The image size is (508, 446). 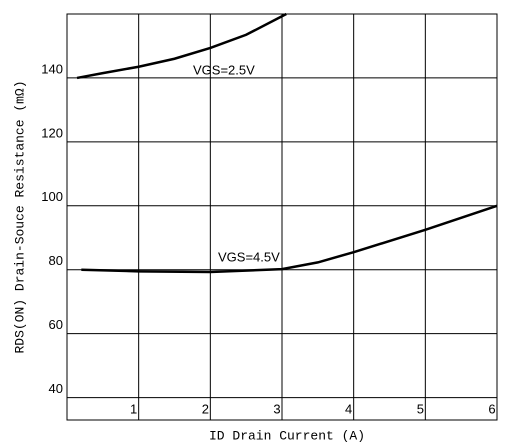 What do you see at coordinates (52, 196) in the screenshot?
I see `y-tick-label: 100` at bounding box center [52, 196].